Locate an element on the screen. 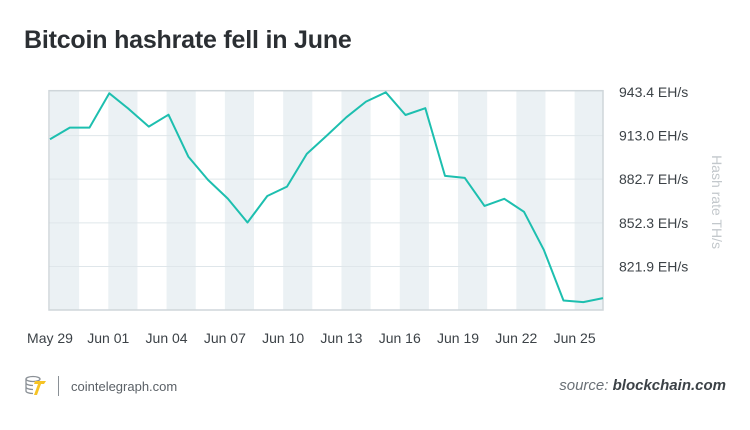  source-credit: source: blockchain.com is located at coordinates (642, 385).